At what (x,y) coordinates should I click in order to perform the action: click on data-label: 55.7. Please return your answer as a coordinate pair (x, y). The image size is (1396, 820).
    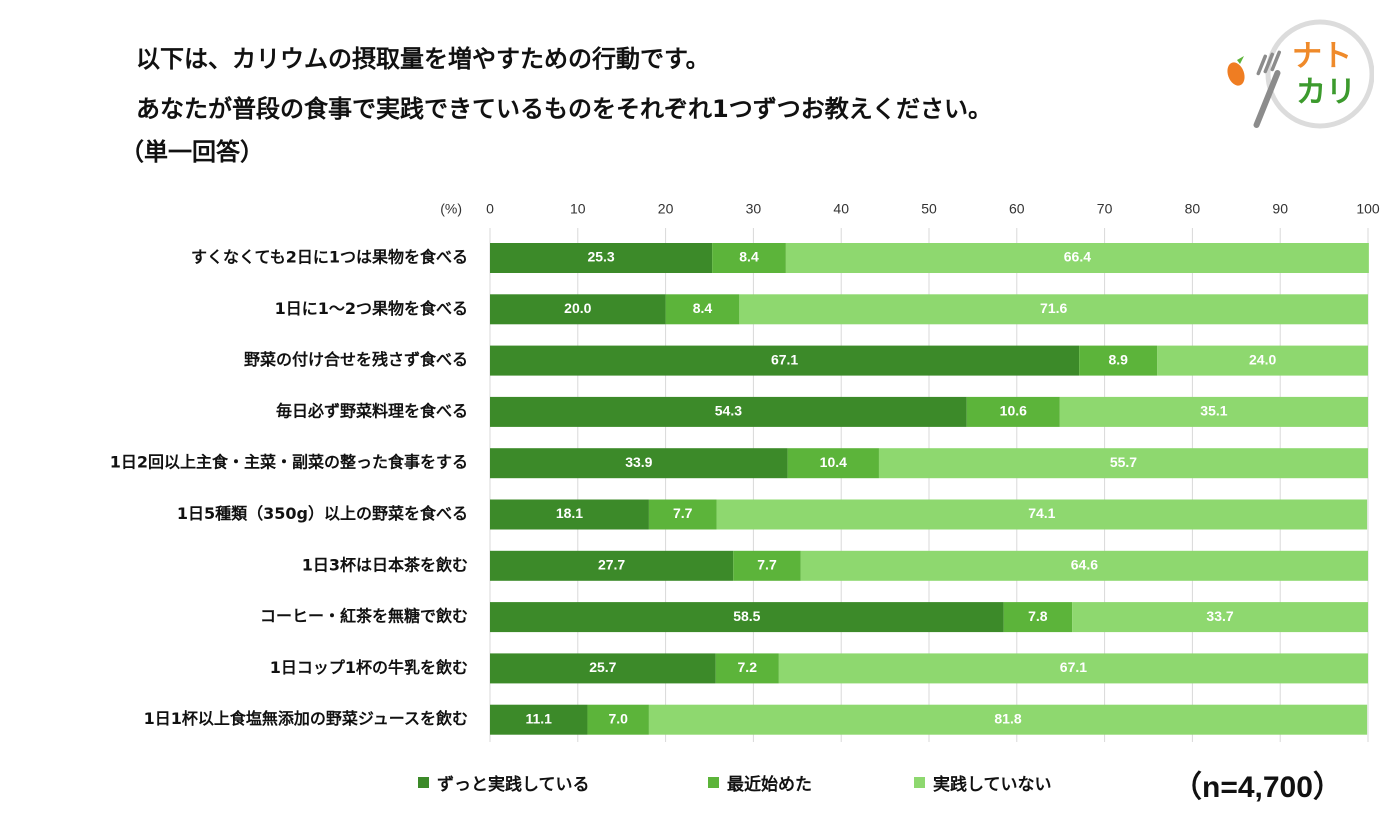
    Looking at the image, I should click on (1123, 462).